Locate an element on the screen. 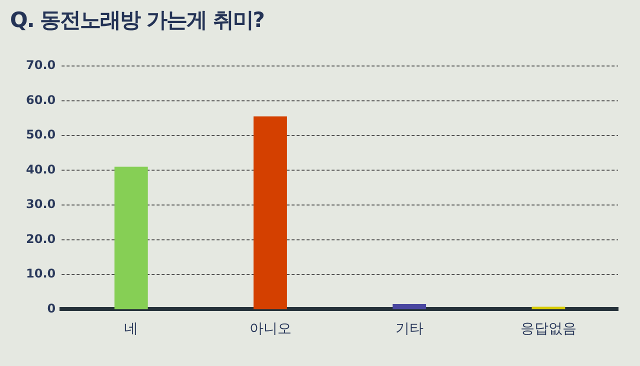  y-tick-label: 0 is located at coordinates (51, 308).